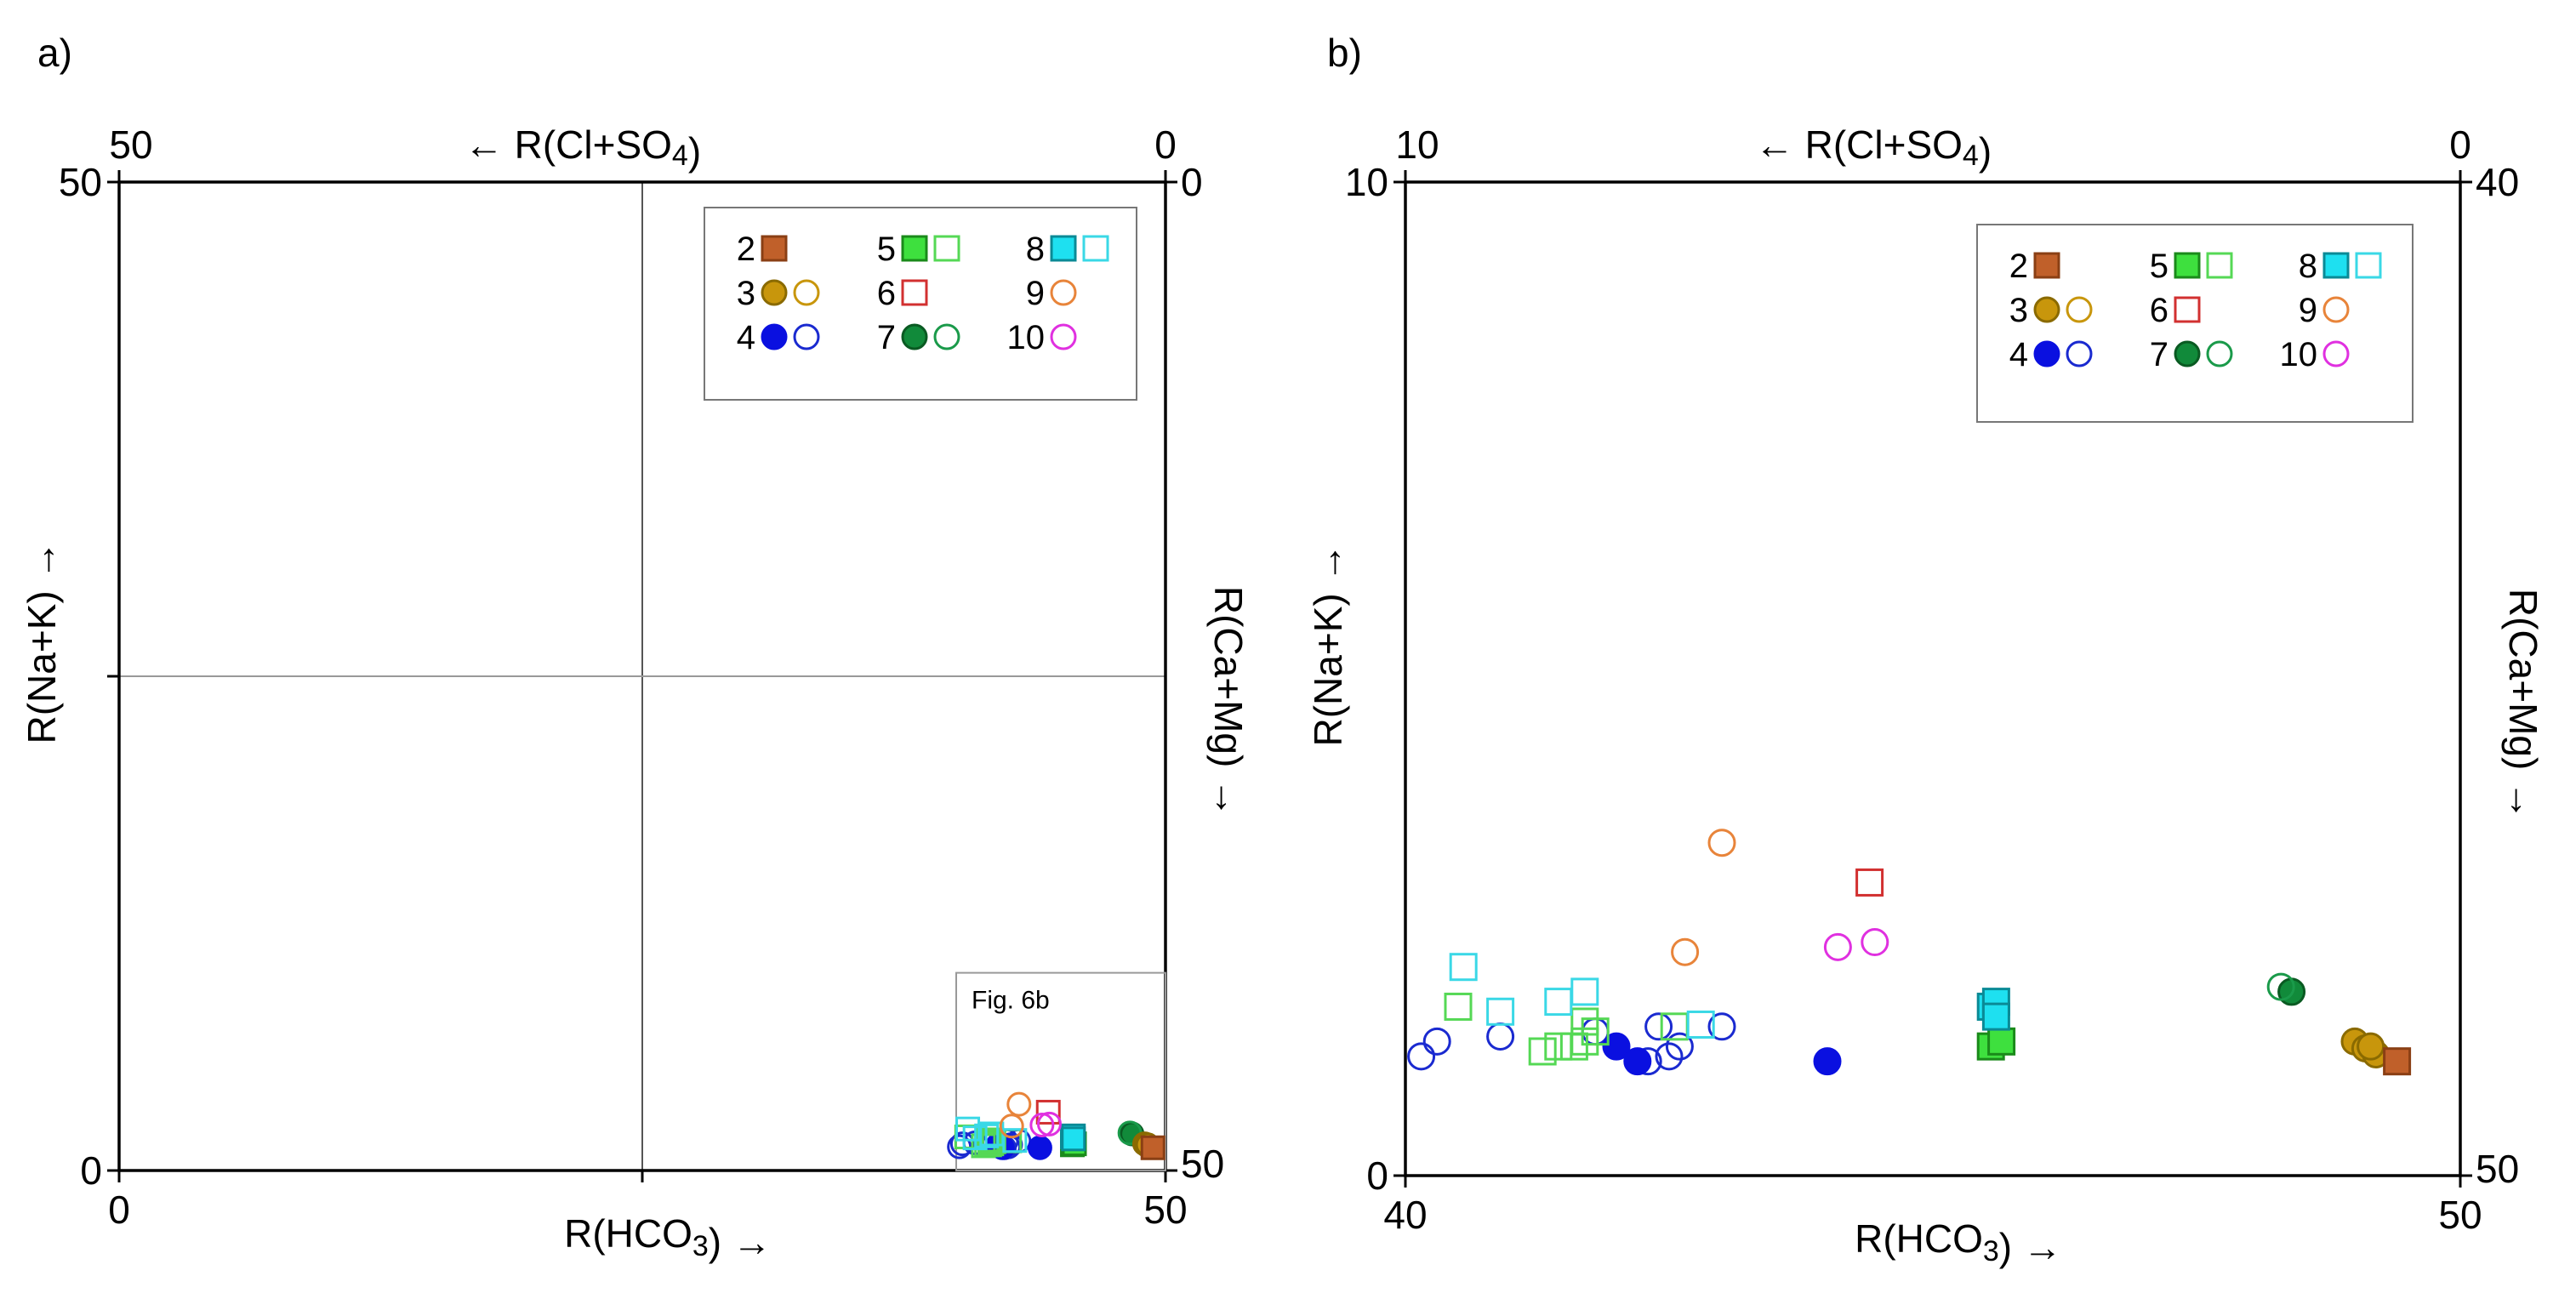 The width and height of the screenshot is (2576, 1293). Describe the element at coordinates (1060, 1071) in the screenshot. I see `zoom-inset-box` at that location.